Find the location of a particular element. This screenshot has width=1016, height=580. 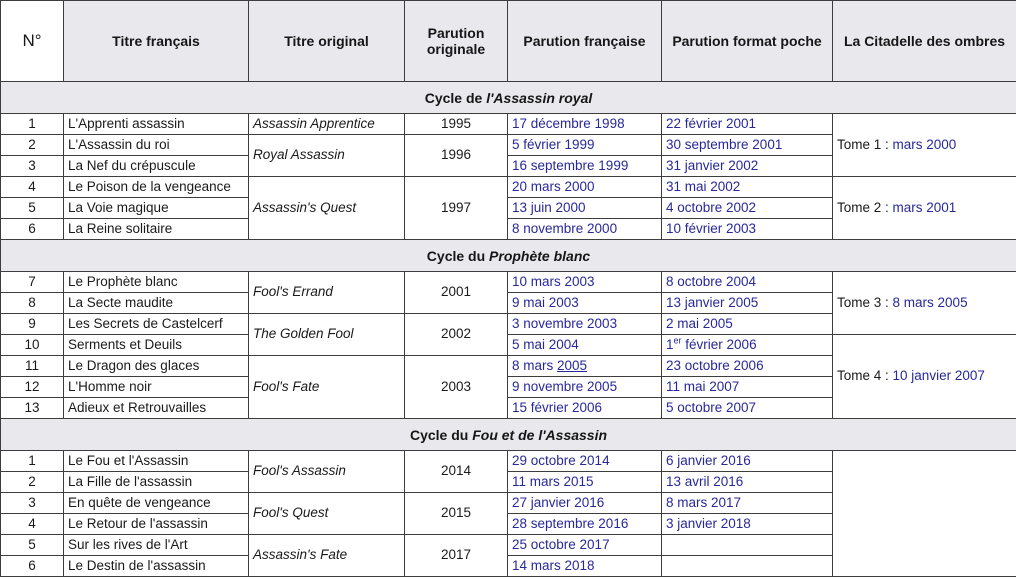

date-link: 11 mai 2007 is located at coordinates (703, 386).